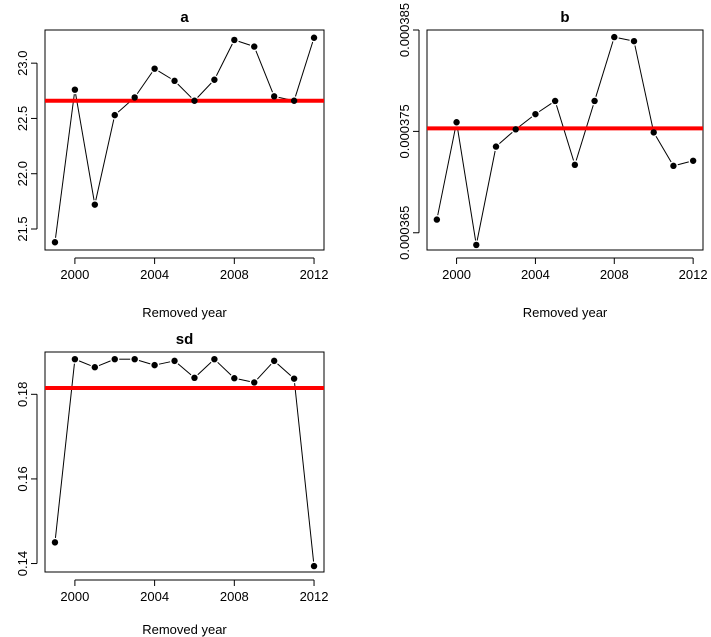 The image size is (711, 637). Describe the element at coordinates (22, 228) in the screenshot. I see `y-tick-label: 21.5` at that location.